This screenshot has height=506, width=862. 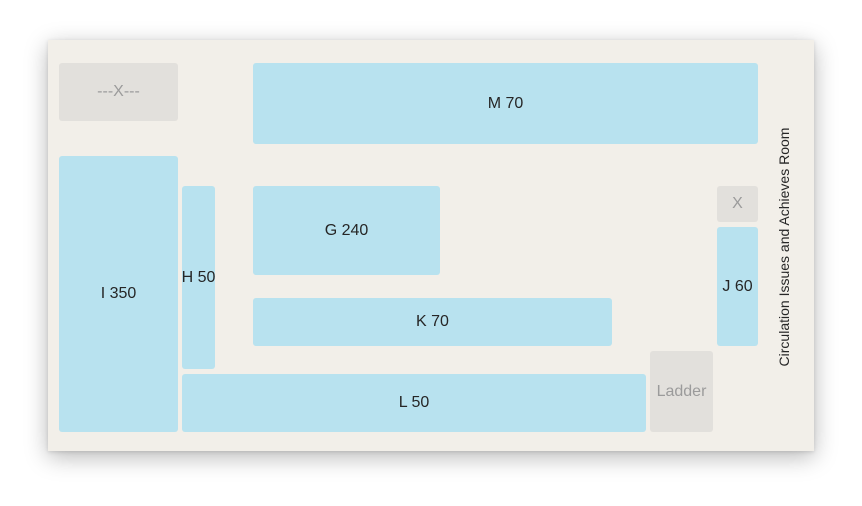 What do you see at coordinates (681, 391) in the screenshot?
I see `fixture-ladder: Ladder` at bounding box center [681, 391].